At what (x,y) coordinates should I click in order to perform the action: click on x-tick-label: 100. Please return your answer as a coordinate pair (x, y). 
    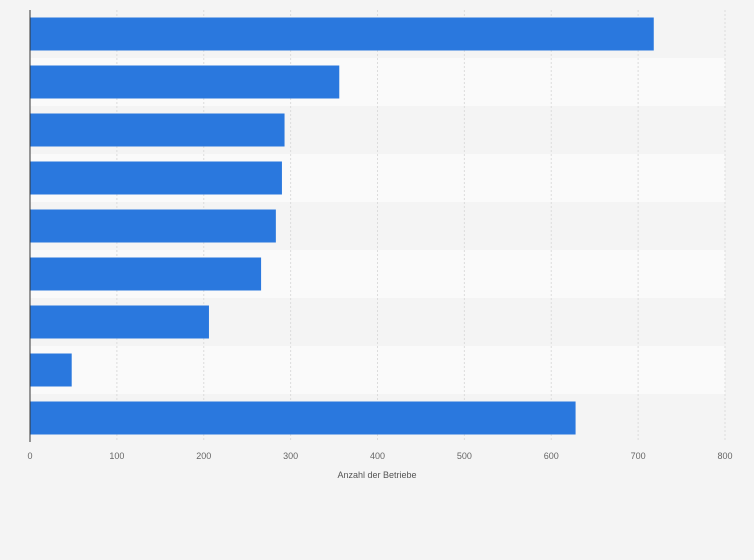
    Looking at the image, I should click on (116, 456).